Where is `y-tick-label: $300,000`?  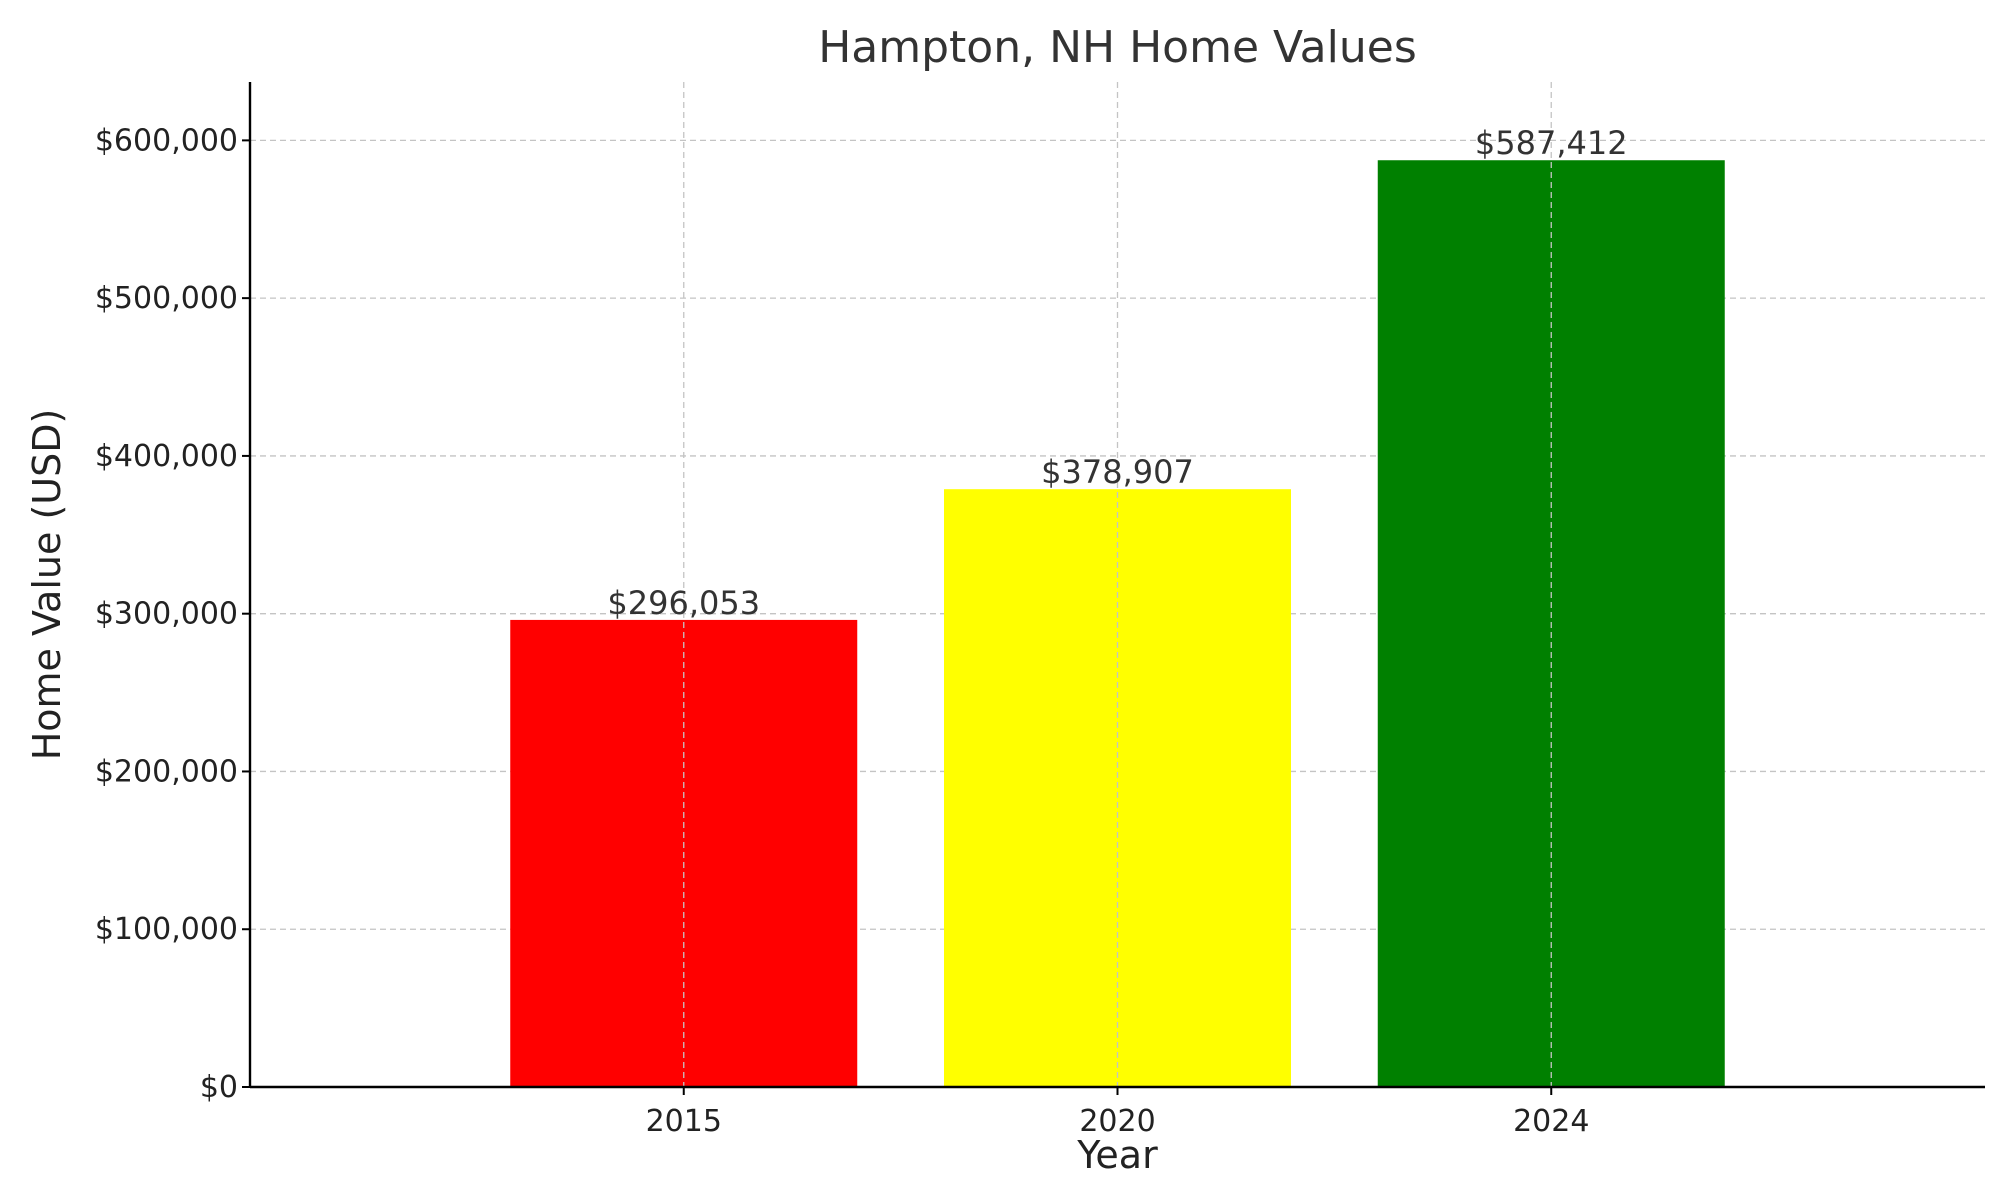 y-tick-label: $300,000 is located at coordinates (166, 614).